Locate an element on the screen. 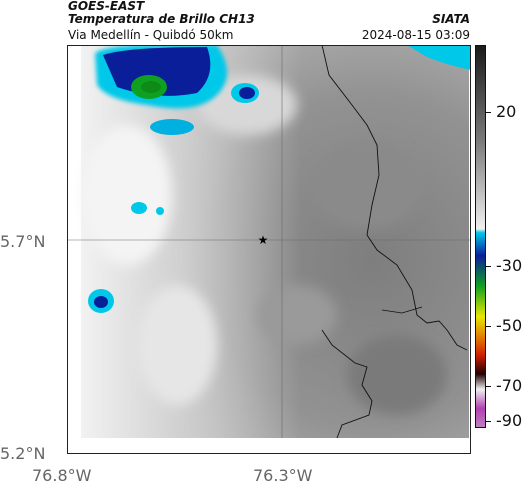 Image resolution: width=526 pixels, height=491 pixels. cloud-cell-b is located at coordinates (160, 211).